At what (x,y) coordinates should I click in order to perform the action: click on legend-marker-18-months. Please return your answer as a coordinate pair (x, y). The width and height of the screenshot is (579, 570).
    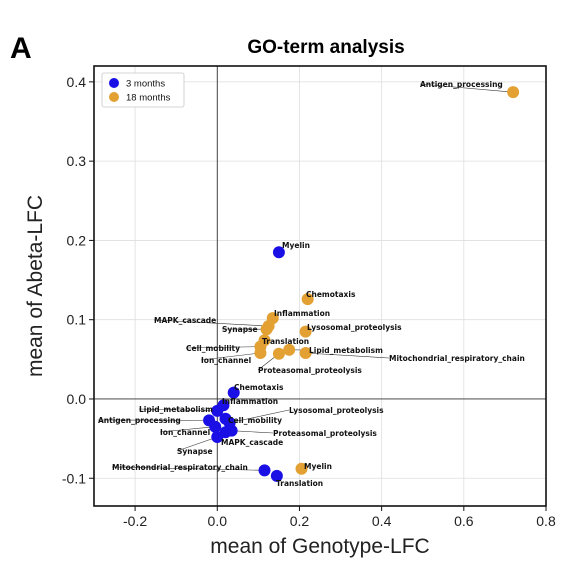
    Looking at the image, I should click on (114, 97).